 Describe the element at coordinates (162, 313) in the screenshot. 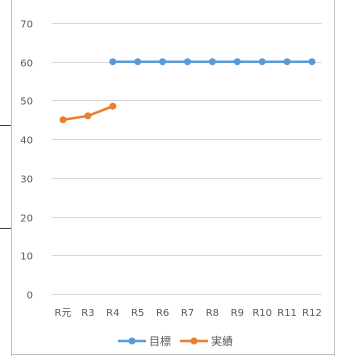

I see `x-tick-label: R6` at that location.